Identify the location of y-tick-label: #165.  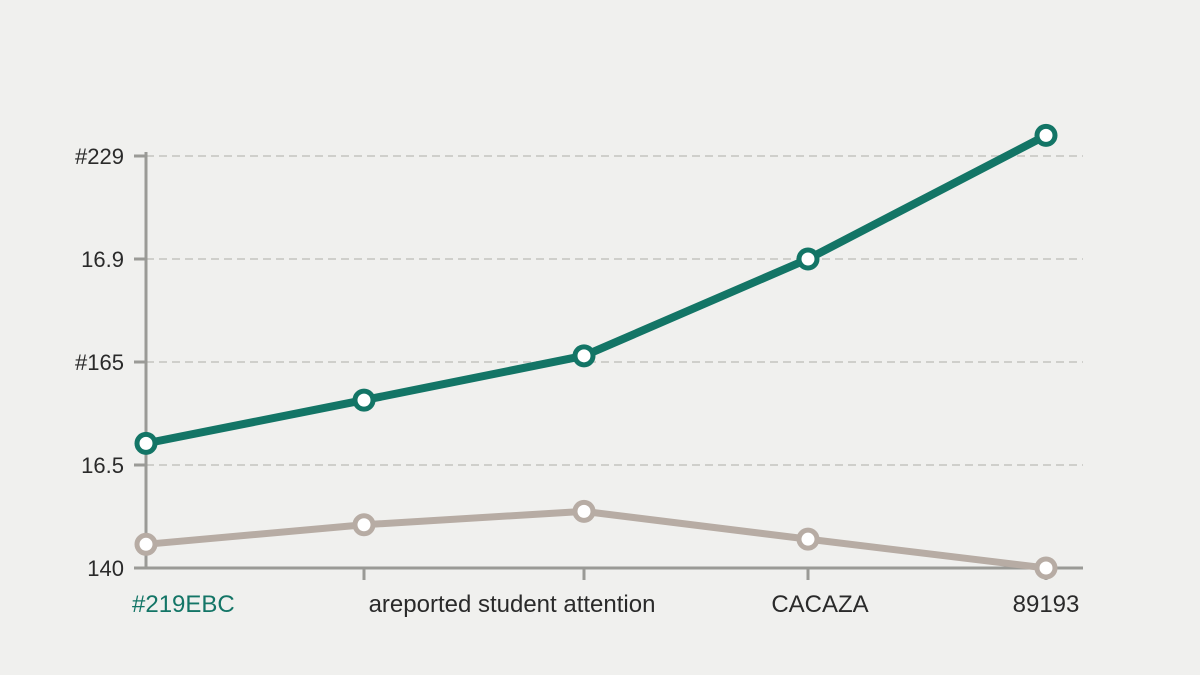
(99, 362).